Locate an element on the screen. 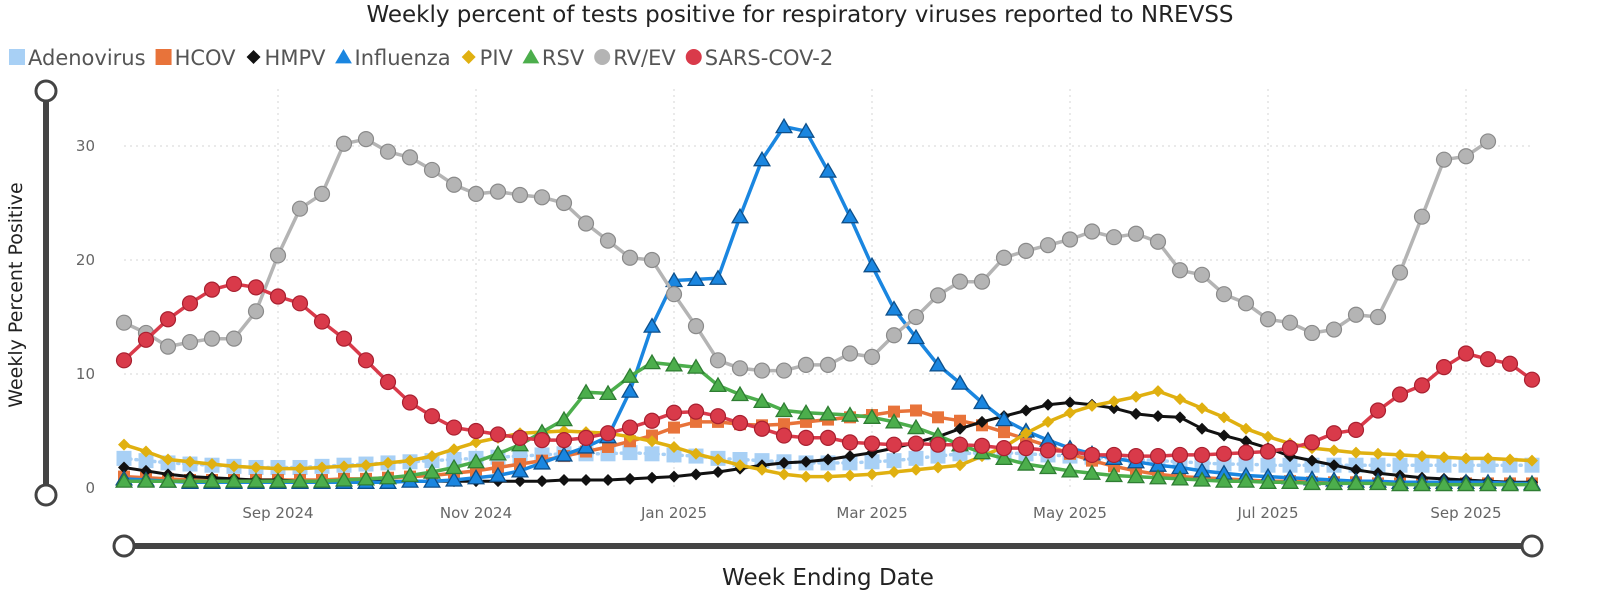 Image resolution: width=1600 pixels, height=608 pixels. y-slider-top-handle is located at coordinates (46, 91).